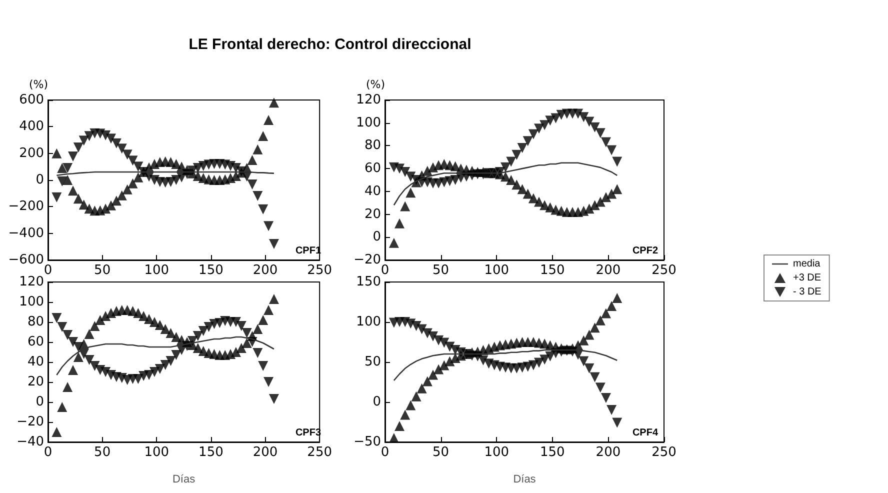  Describe the element at coordinates (31, 100) in the screenshot. I see `y-tick-label: 600` at that location.